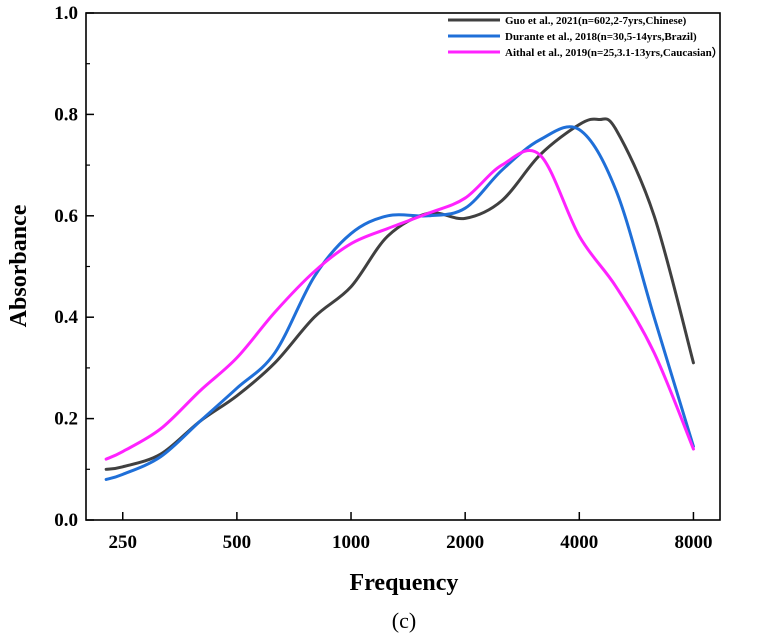 Image resolution: width=768 pixels, height=640 pixels. What do you see at coordinates (66, 317) in the screenshot?
I see `y-tick-label: 0.4` at bounding box center [66, 317].